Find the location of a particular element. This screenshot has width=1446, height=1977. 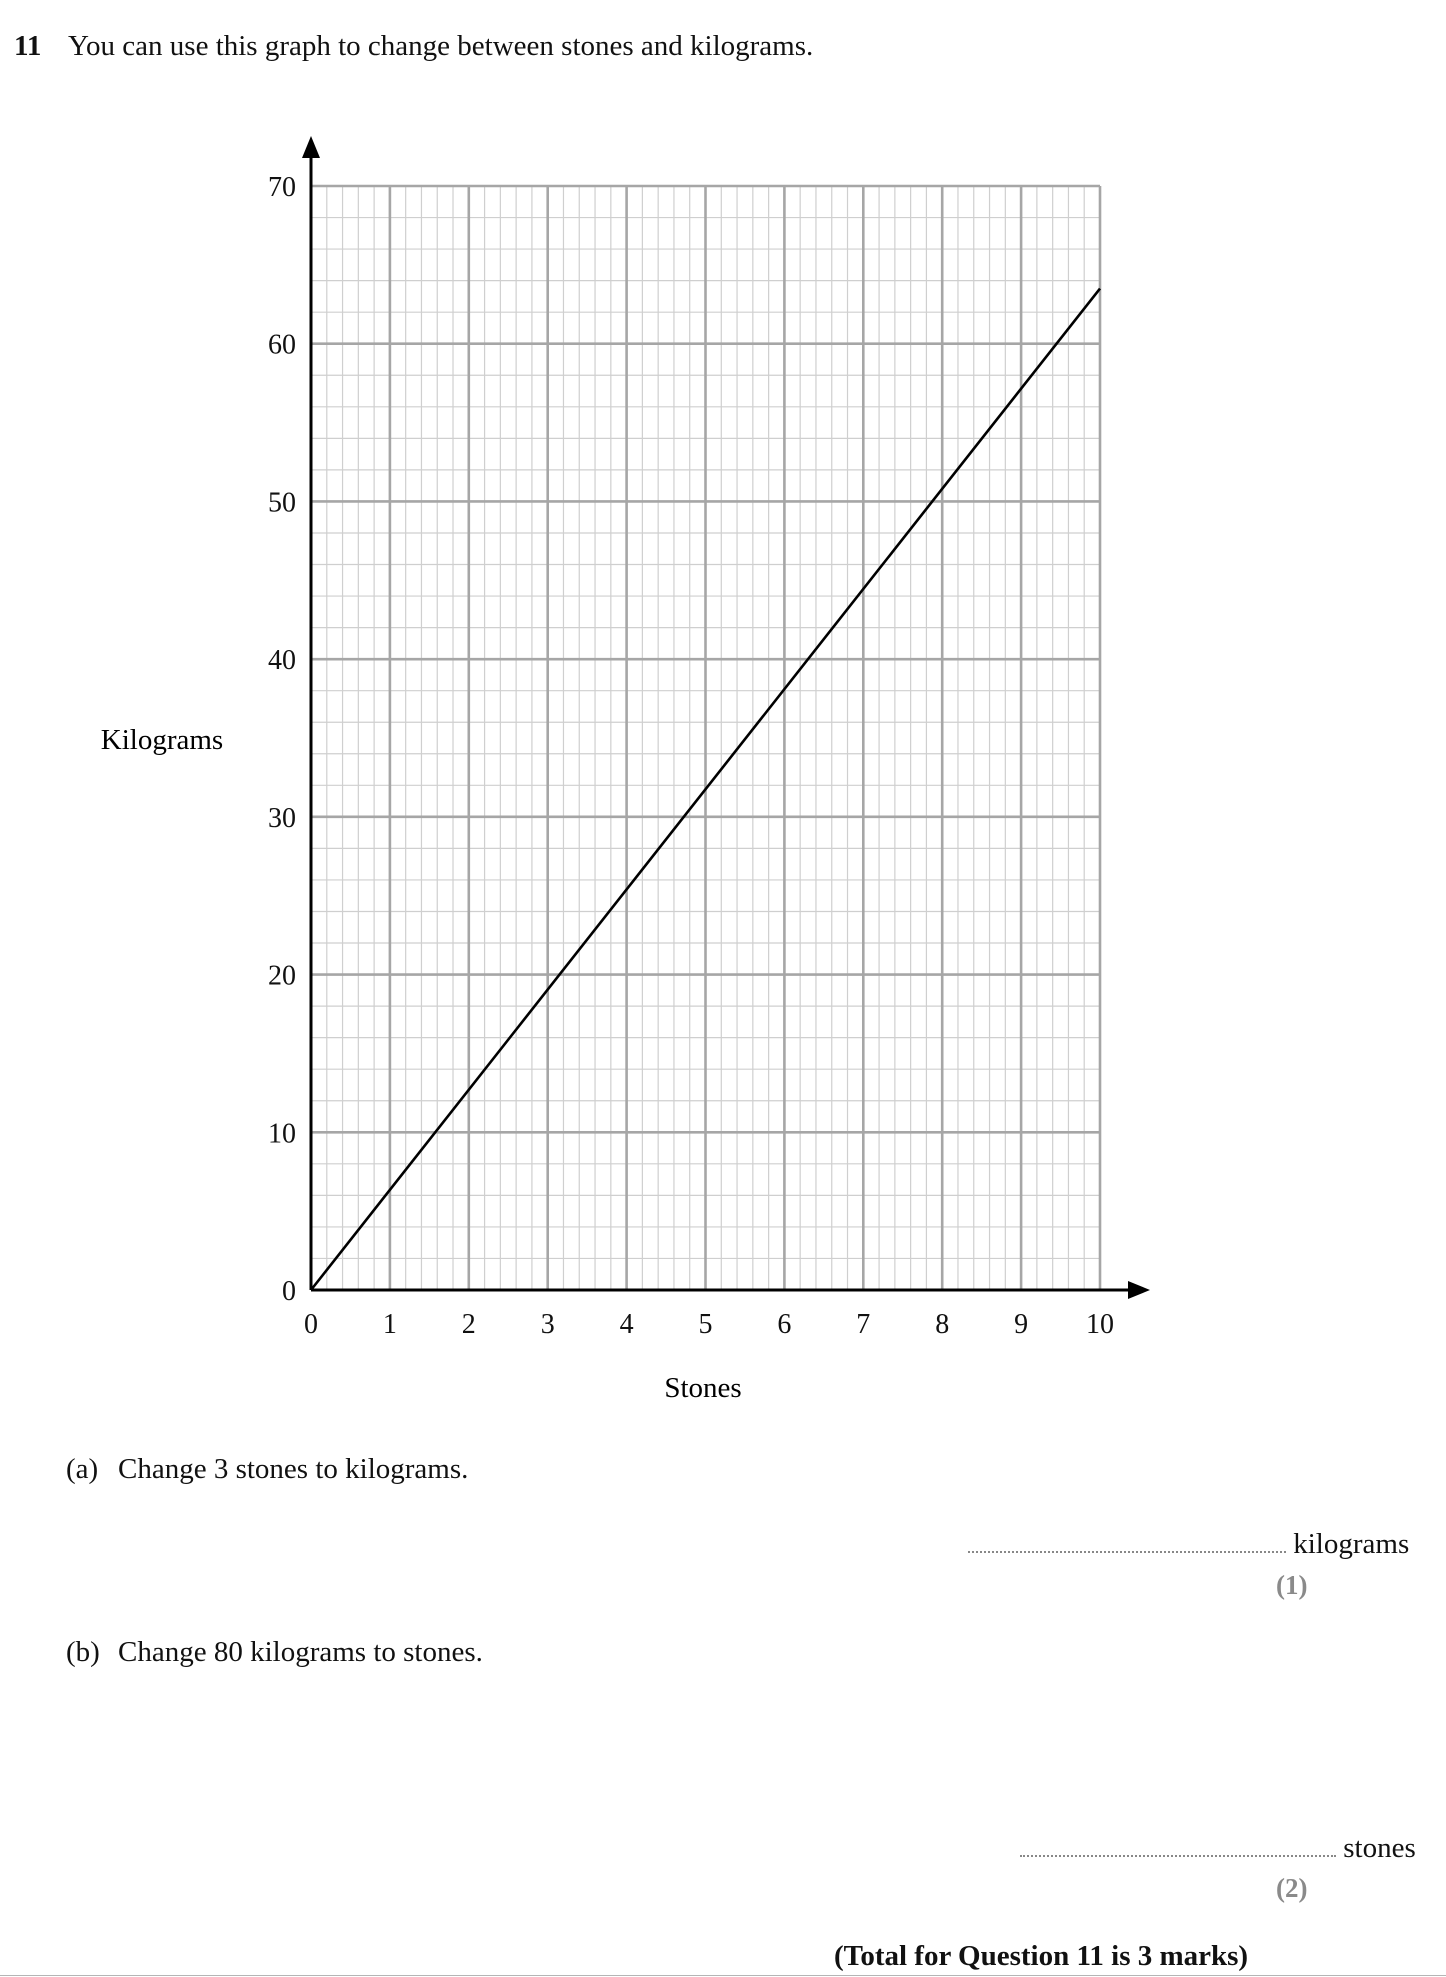

part-b-unit: stones is located at coordinates (1379, 1848).